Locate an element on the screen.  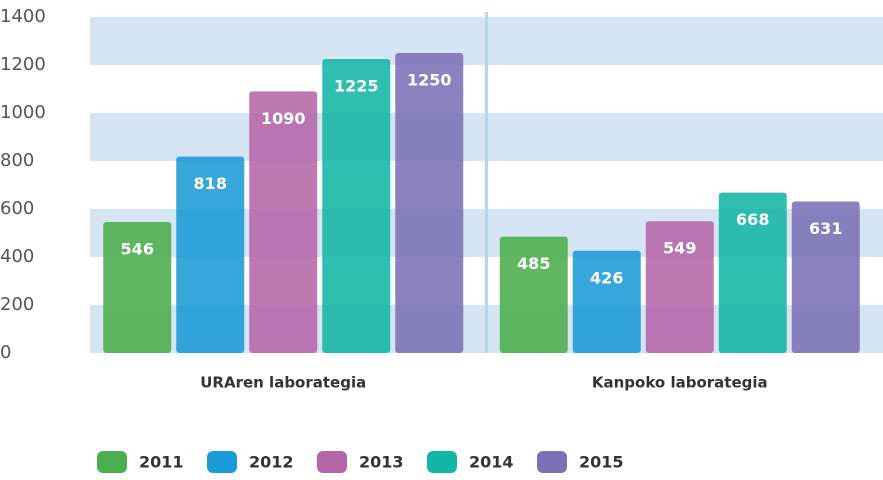
y-tick-label: 1200 is located at coordinates (23, 64).